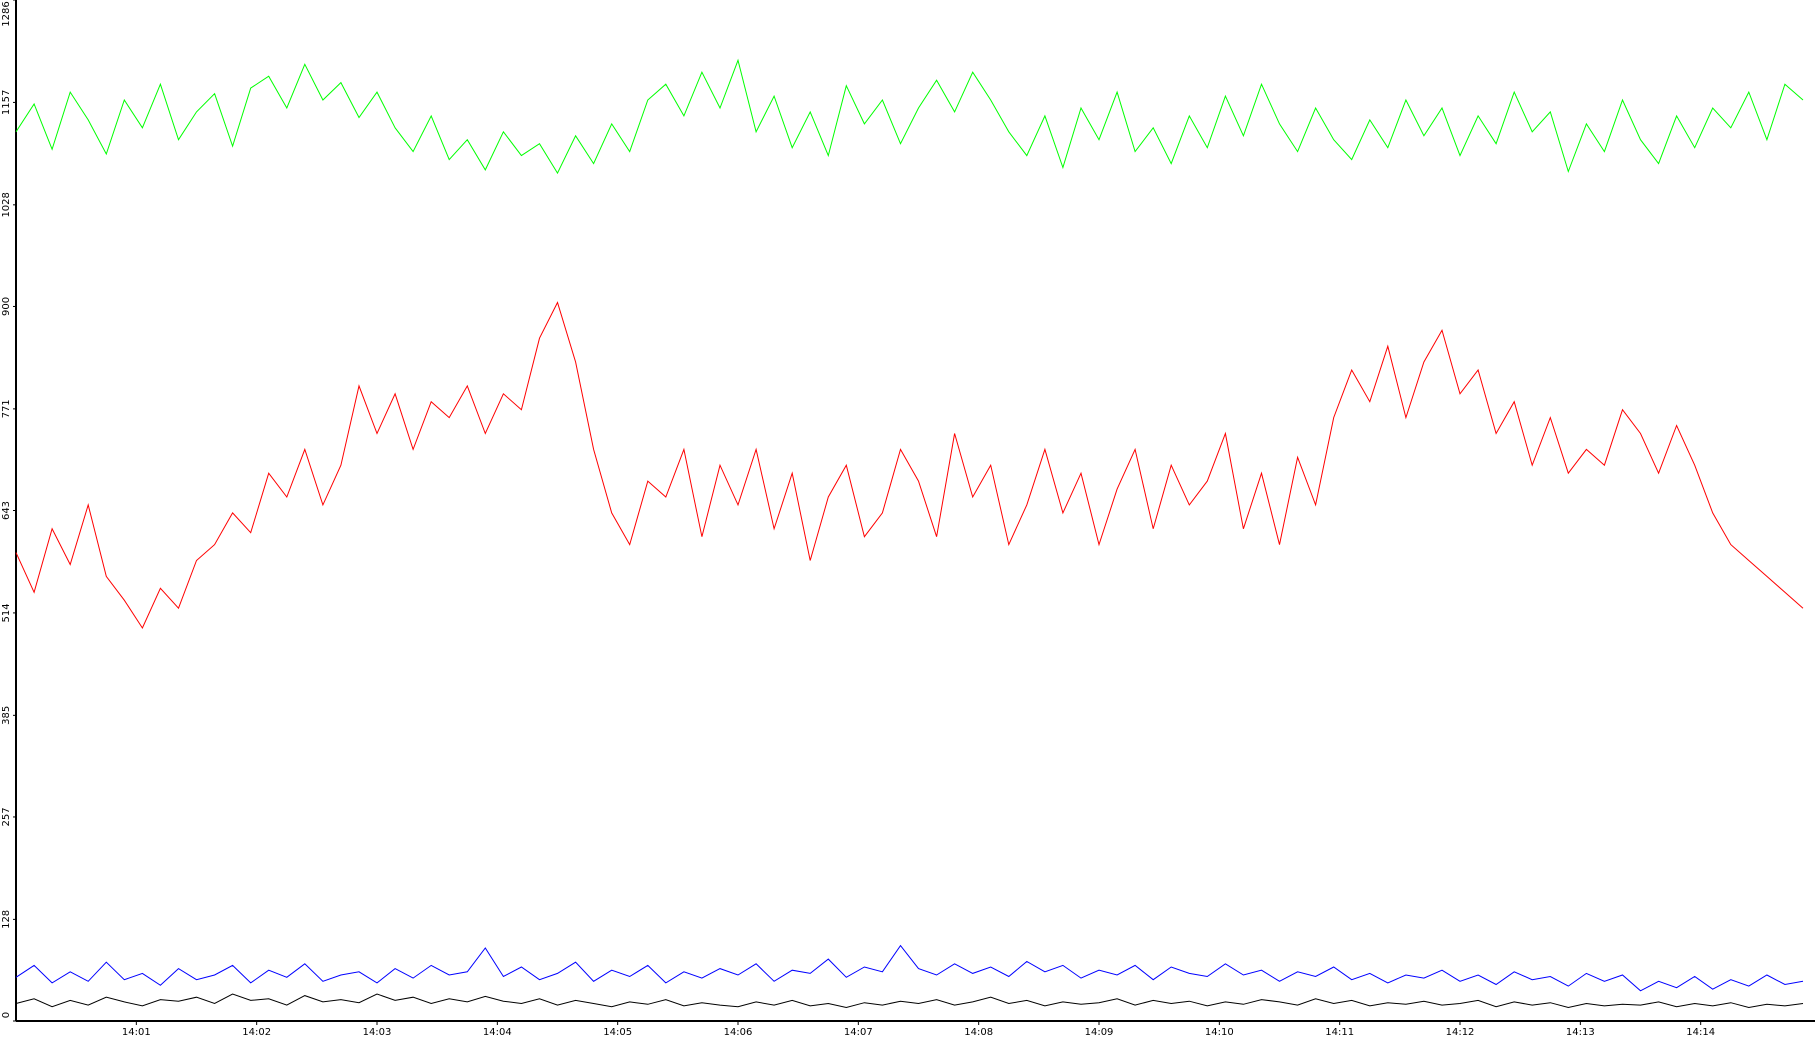 This screenshot has height=1039, width=1815. I want to click on x-tick-label: 14:09, so click(1099, 1032).